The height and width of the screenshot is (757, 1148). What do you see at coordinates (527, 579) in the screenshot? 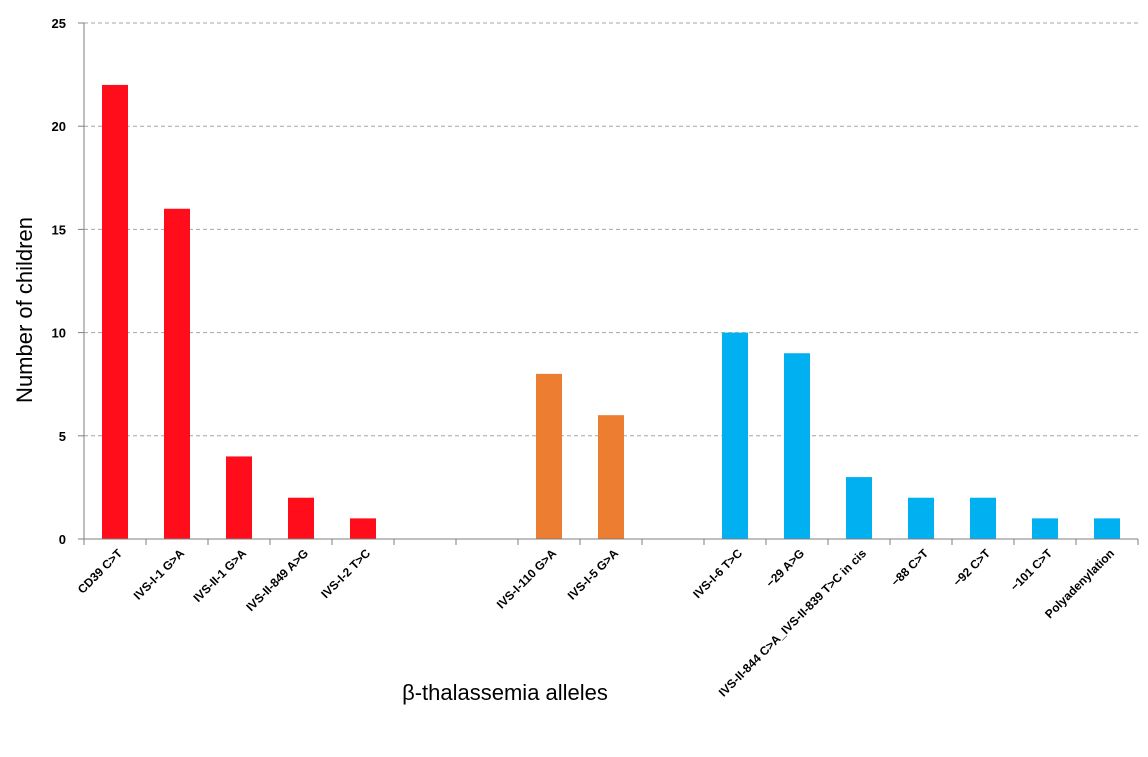
I see `x-tick-label: IVS-I-110 G>A` at bounding box center [527, 579].